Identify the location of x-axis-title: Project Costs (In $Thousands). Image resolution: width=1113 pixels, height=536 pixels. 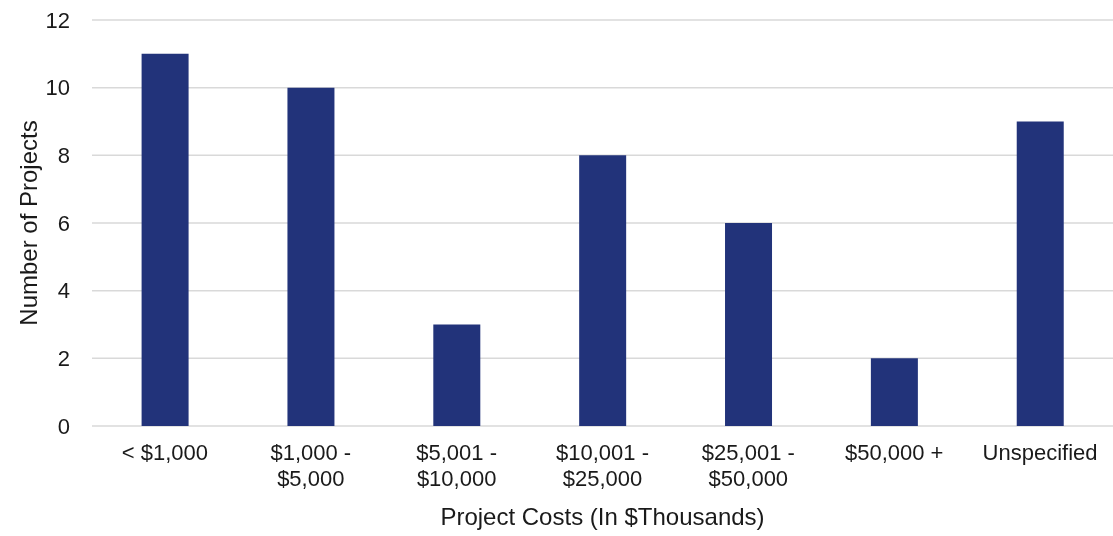
(602, 516).